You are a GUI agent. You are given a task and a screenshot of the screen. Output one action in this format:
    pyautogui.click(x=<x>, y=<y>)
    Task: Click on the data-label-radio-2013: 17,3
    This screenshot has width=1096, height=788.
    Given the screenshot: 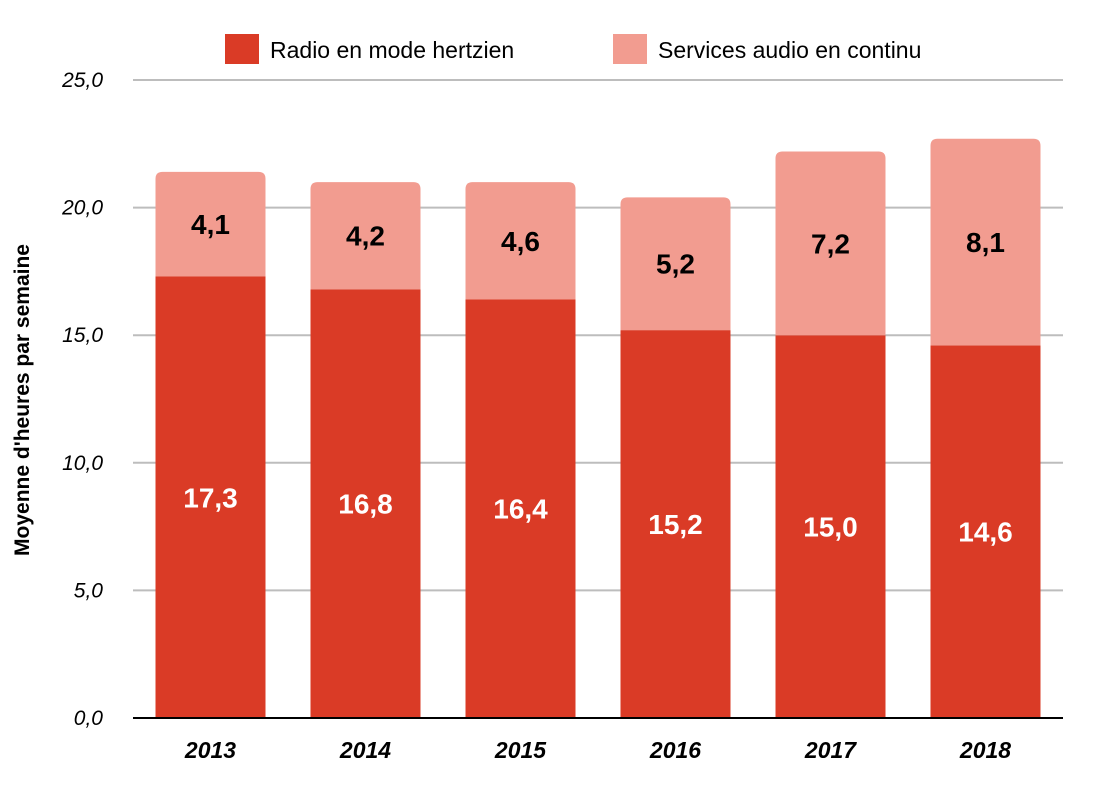 What is the action you would take?
    pyautogui.click(x=210, y=497)
    